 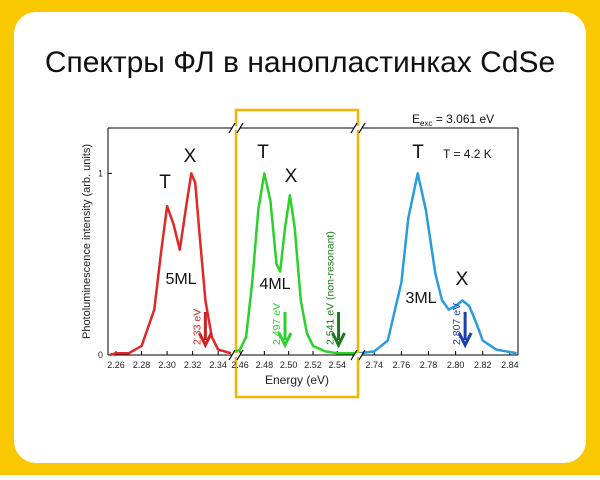 I want to click on x-tick-label: 2.30, so click(x=167, y=365).